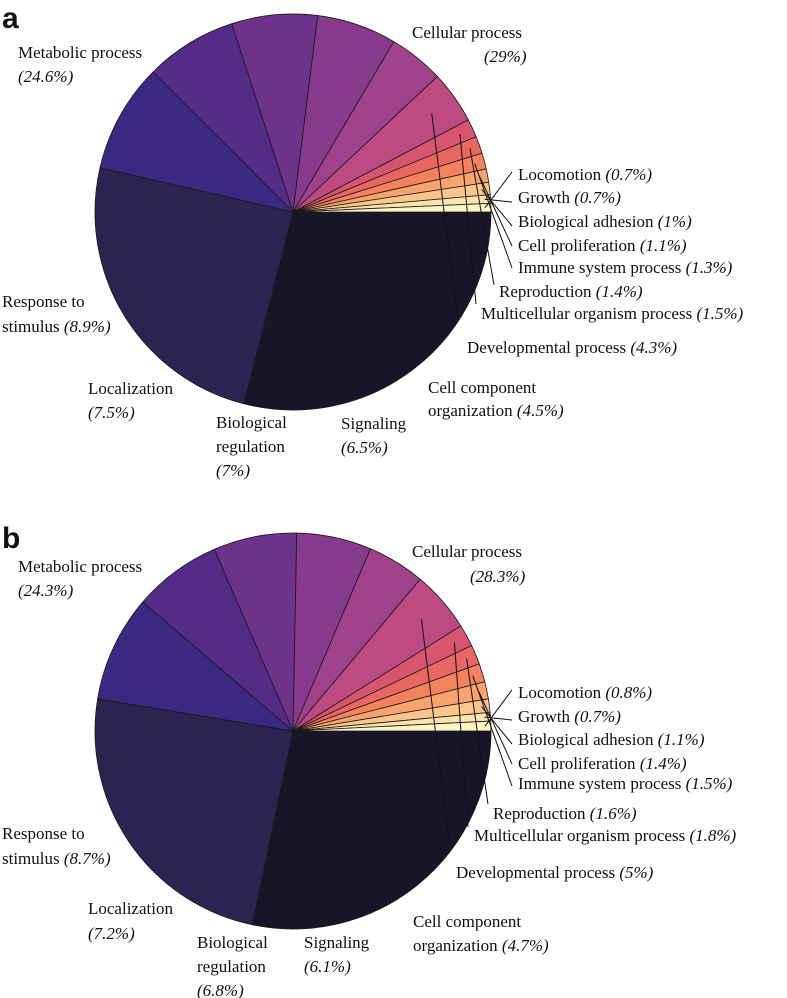 This screenshot has width=787, height=998. Describe the element at coordinates (625, 267) in the screenshot. I see `slice-label-immune-system-process: Immune system process (1.3%)` at that location.